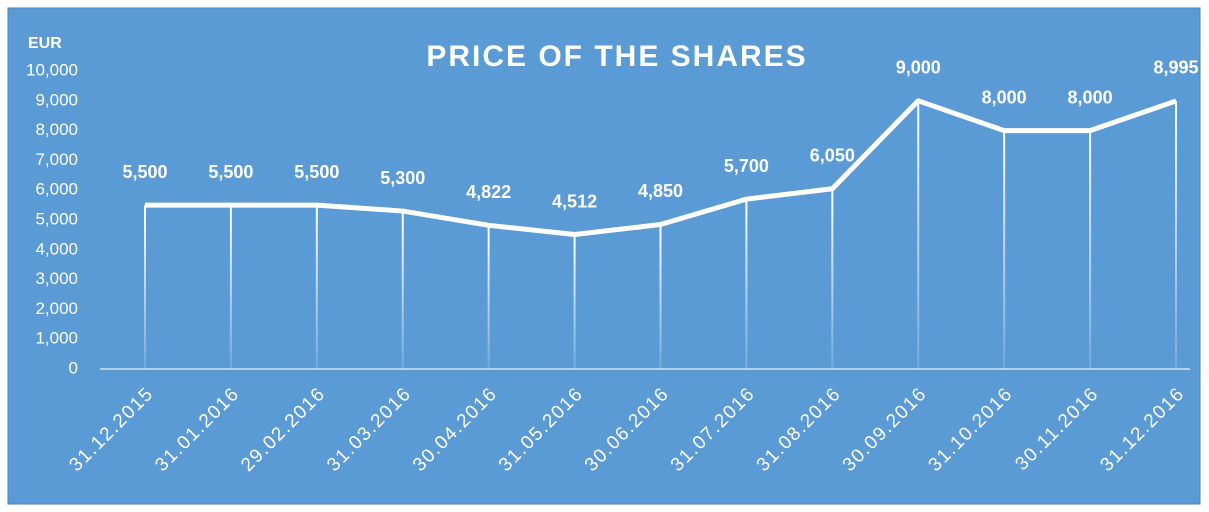  I want to click on y-axis-label: EUR, so click(45, 43).